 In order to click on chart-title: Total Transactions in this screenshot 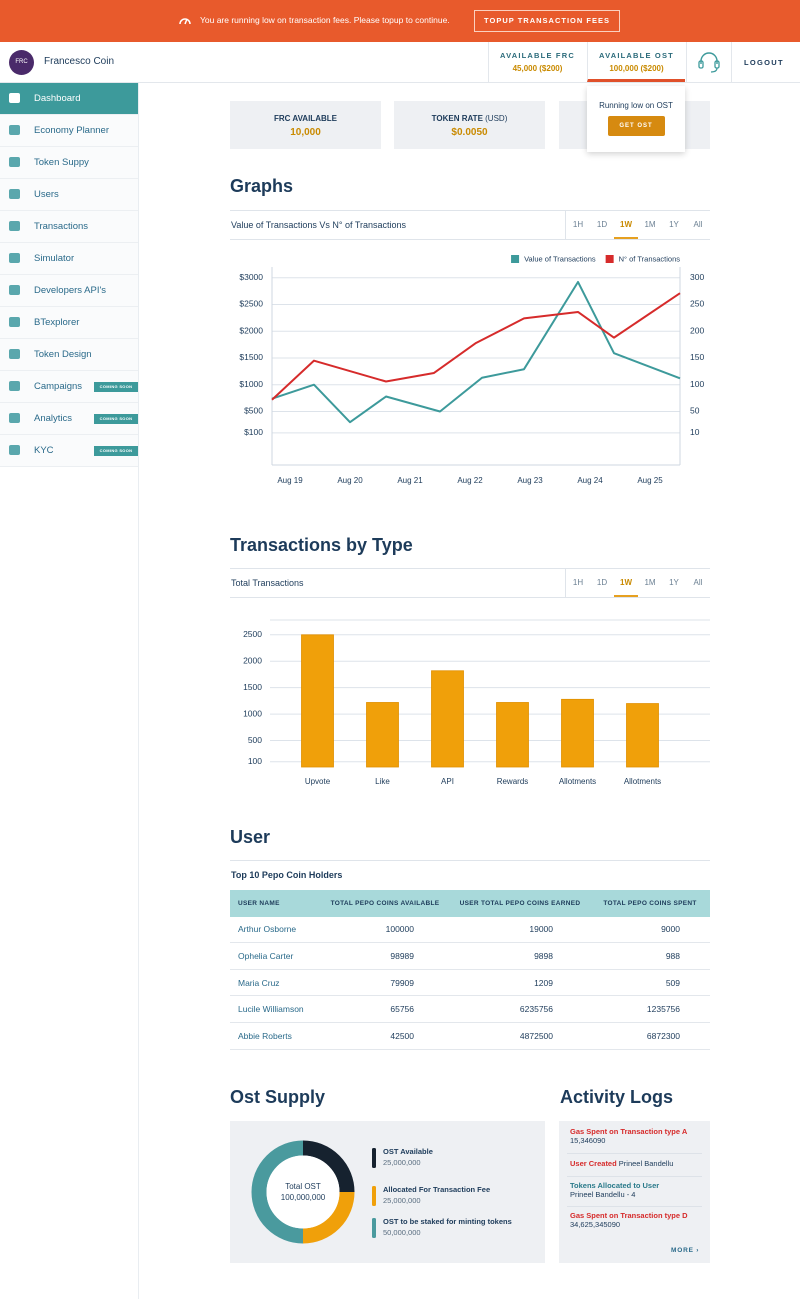, I will do `click(267, 583)`.